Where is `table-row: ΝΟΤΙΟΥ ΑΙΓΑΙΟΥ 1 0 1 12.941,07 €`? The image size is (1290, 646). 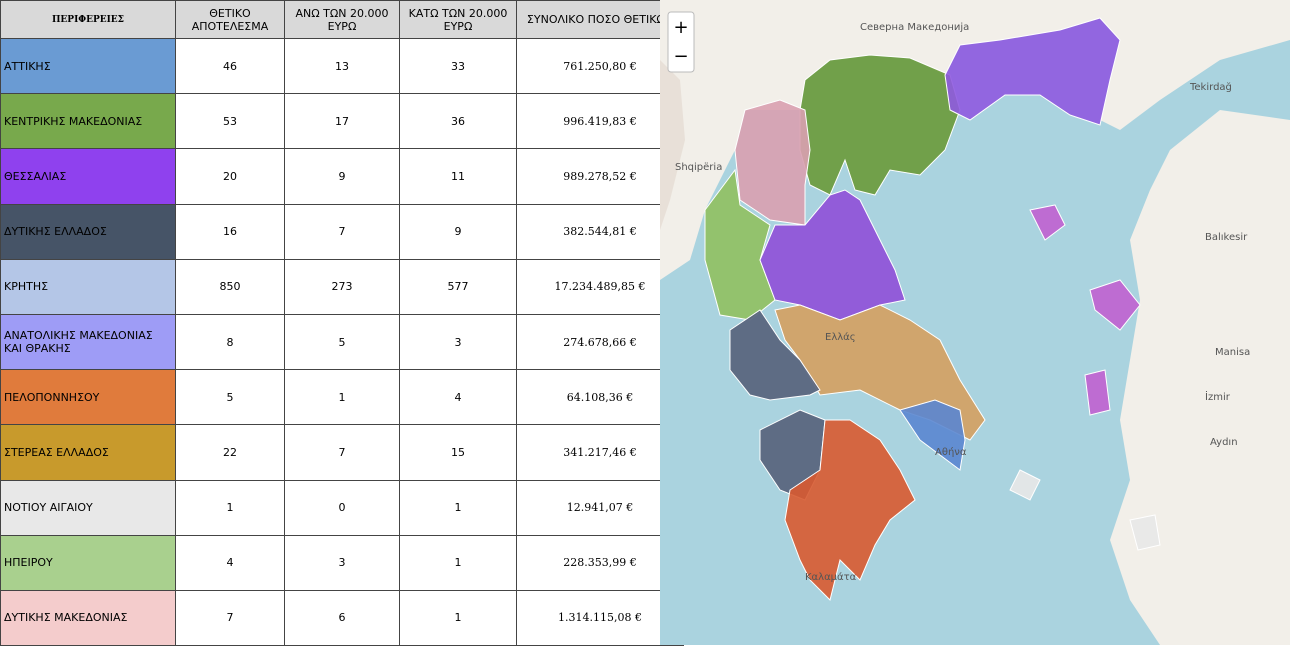
table-row: ΝΟΤΙΟΥ ΑΙΓΑΙΟΥ 1 0 1 12.941,07 € is located at coordinates (342, 507).